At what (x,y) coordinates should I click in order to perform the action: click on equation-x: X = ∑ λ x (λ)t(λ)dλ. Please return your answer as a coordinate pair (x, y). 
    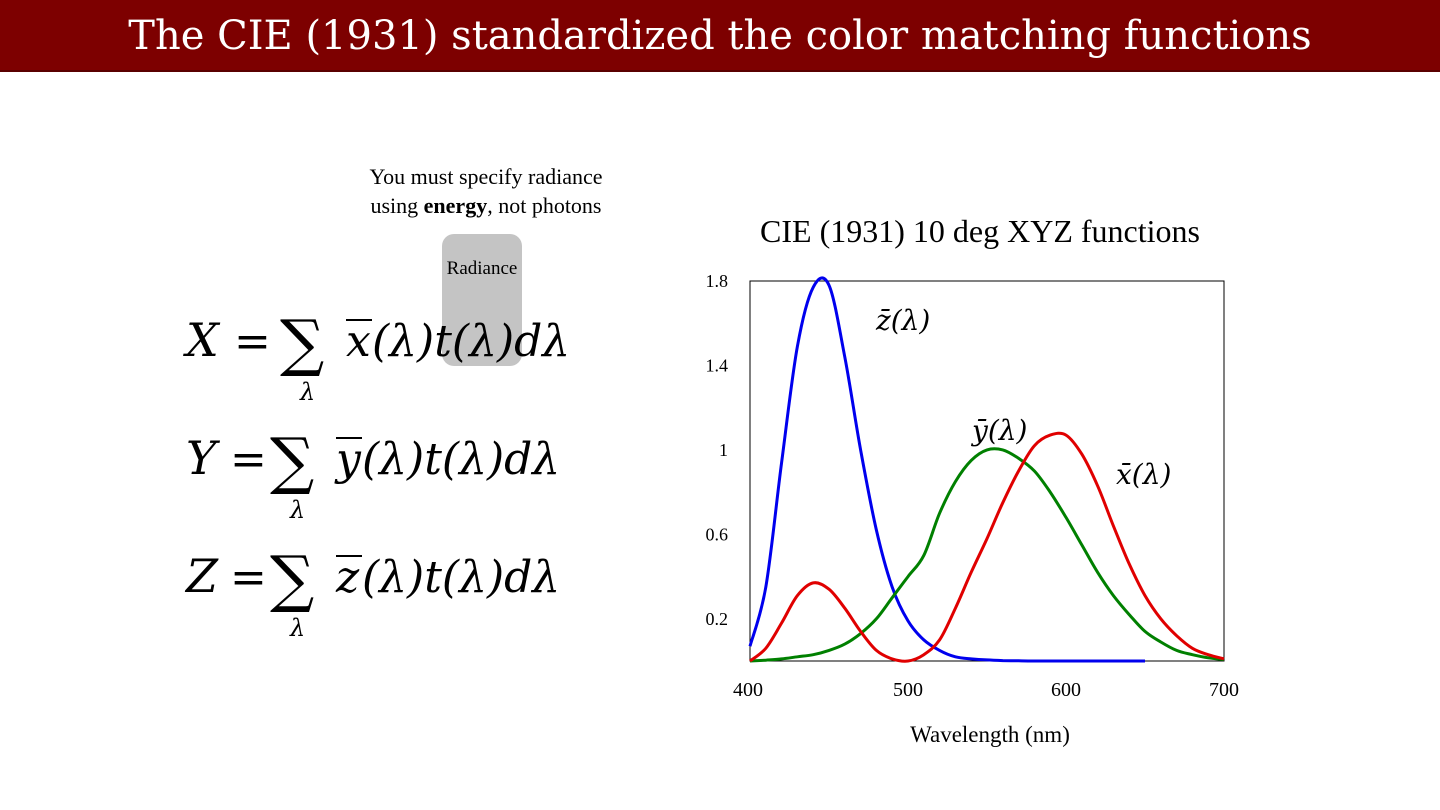
    Looking at the image, I should click on (376, 356).